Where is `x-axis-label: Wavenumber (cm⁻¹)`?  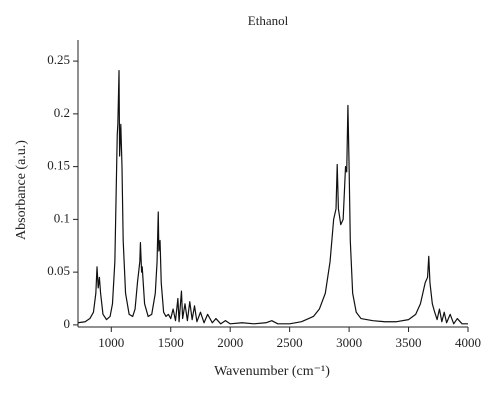
x-axis-label: Wavenumber (cm⁻¹) is located at coordinates (272, 371).